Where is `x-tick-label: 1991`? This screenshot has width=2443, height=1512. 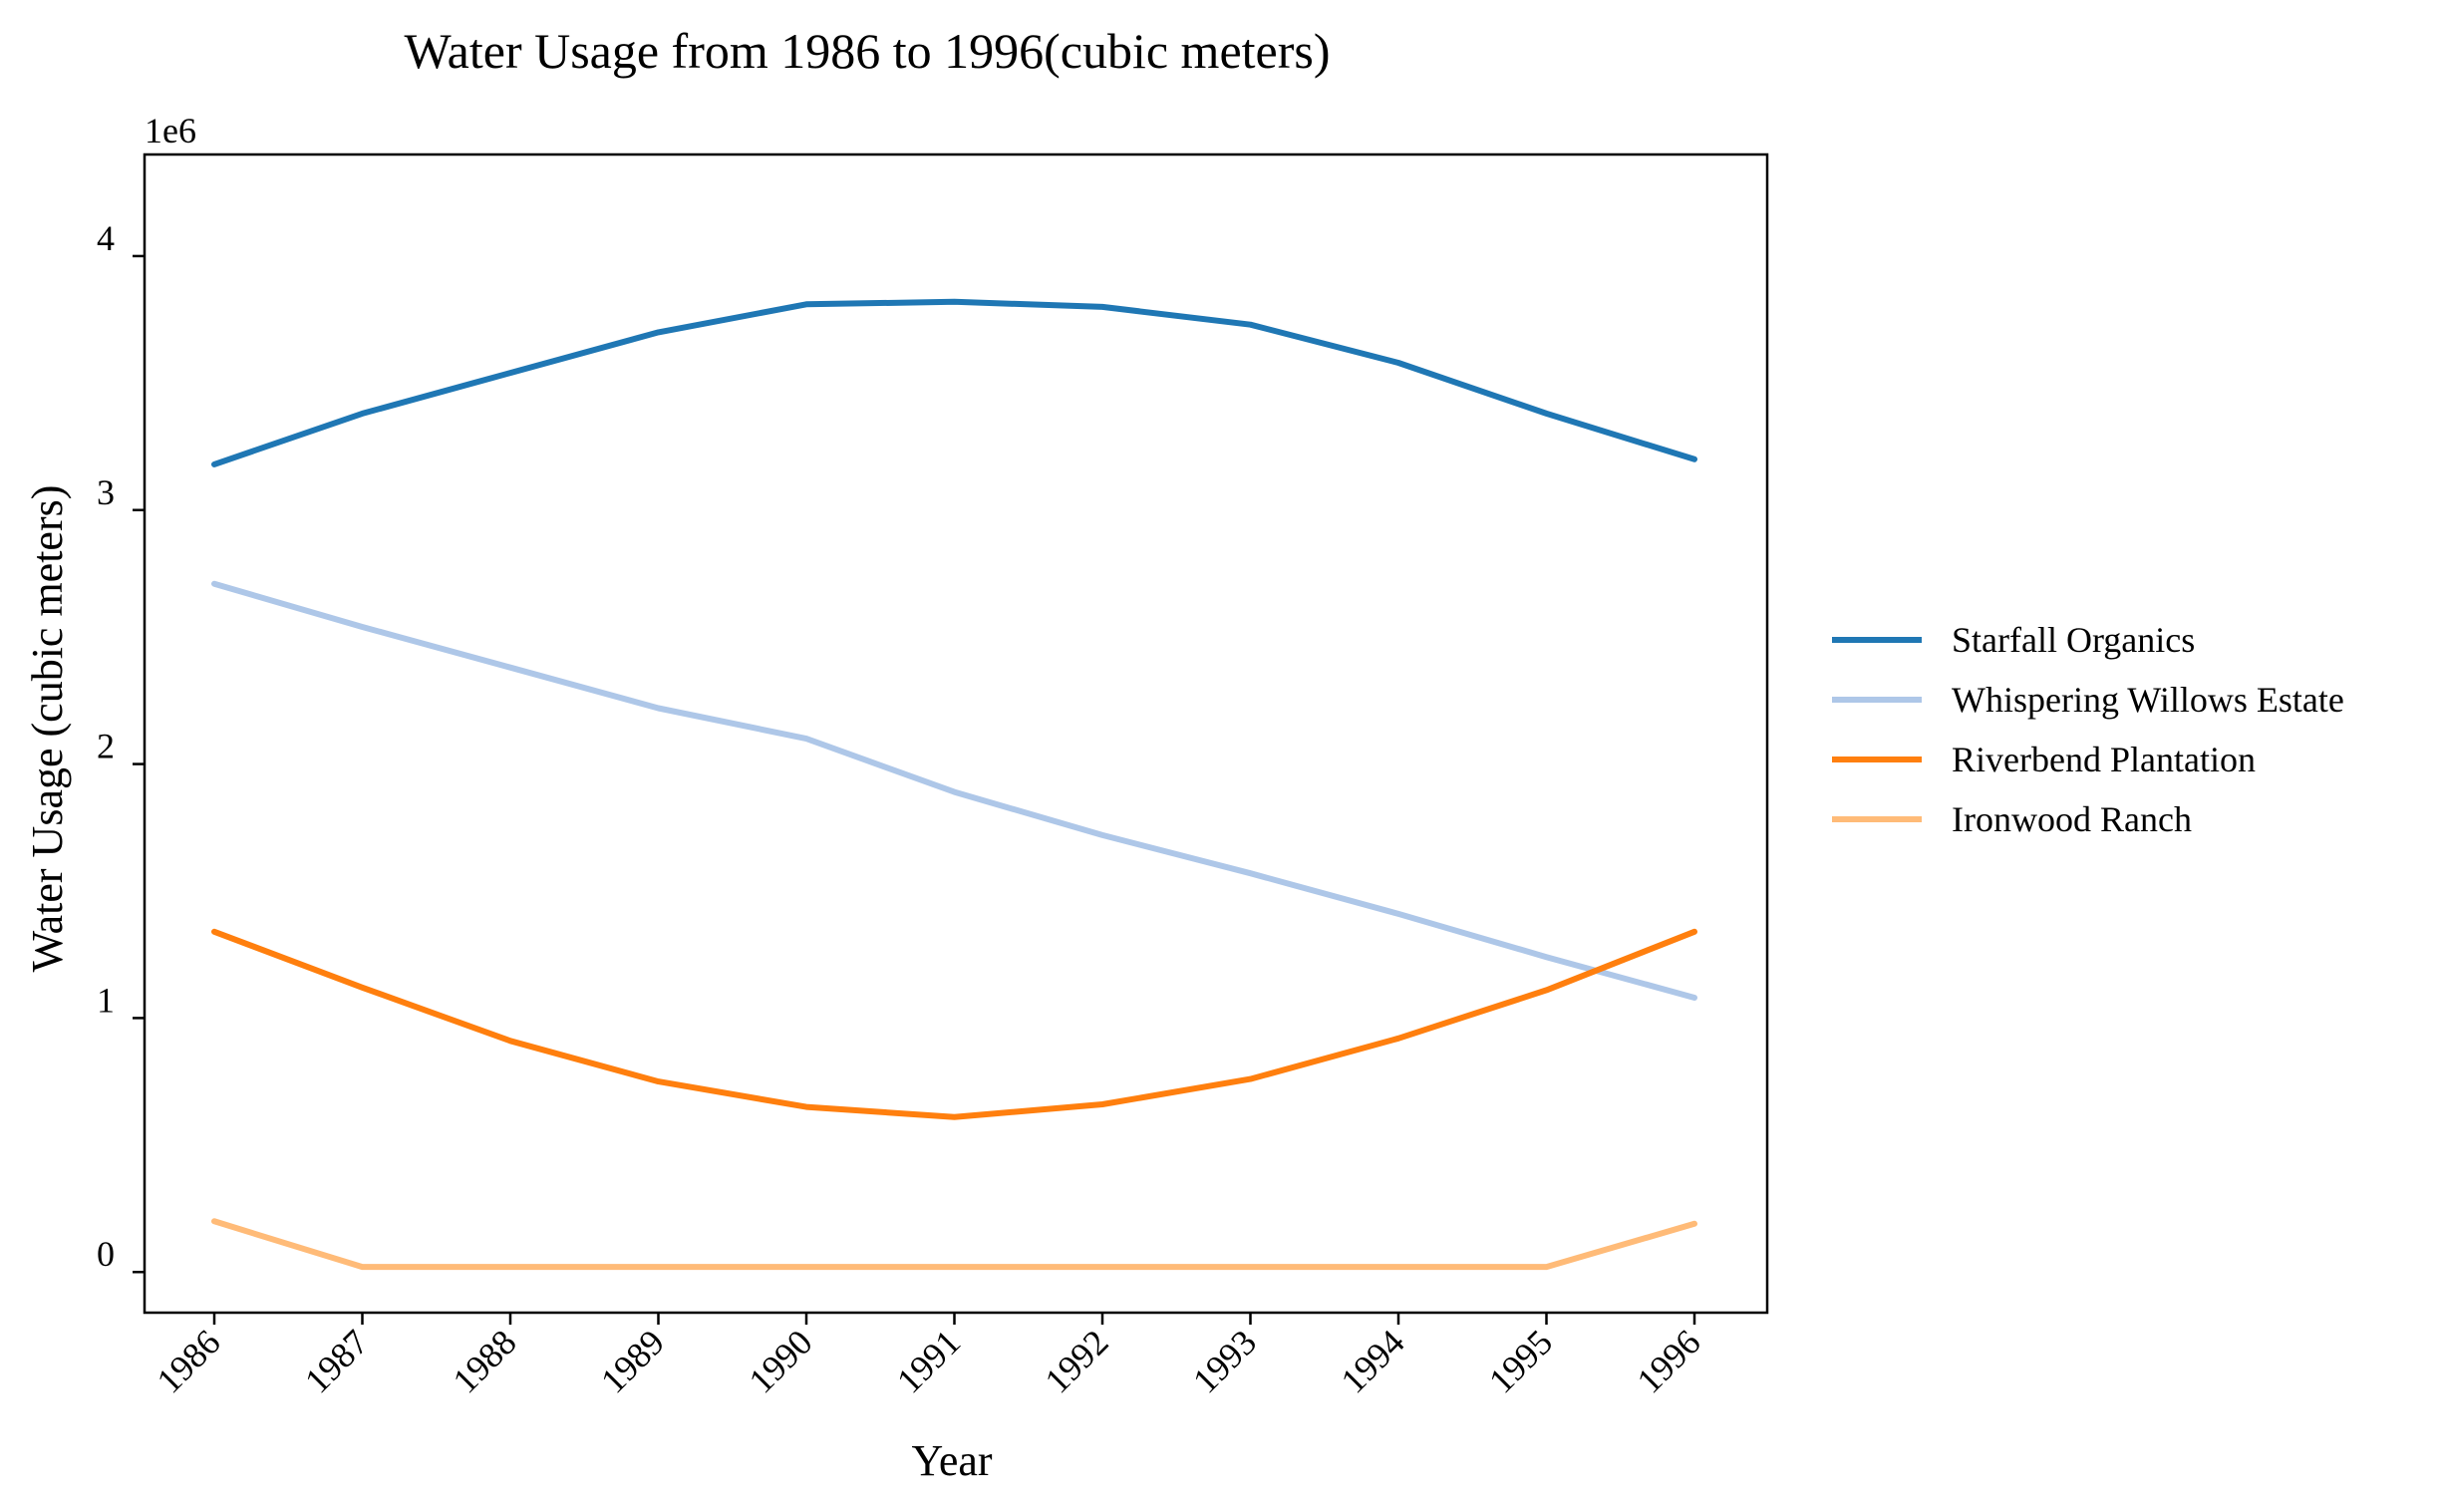 x-tick-label: 1991 is located at coordinates (928, 1361).